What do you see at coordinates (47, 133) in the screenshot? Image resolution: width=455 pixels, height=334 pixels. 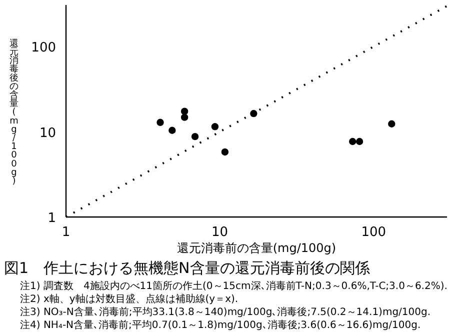 I see `y-tick-label: 10` at bounding box center [47, 133].